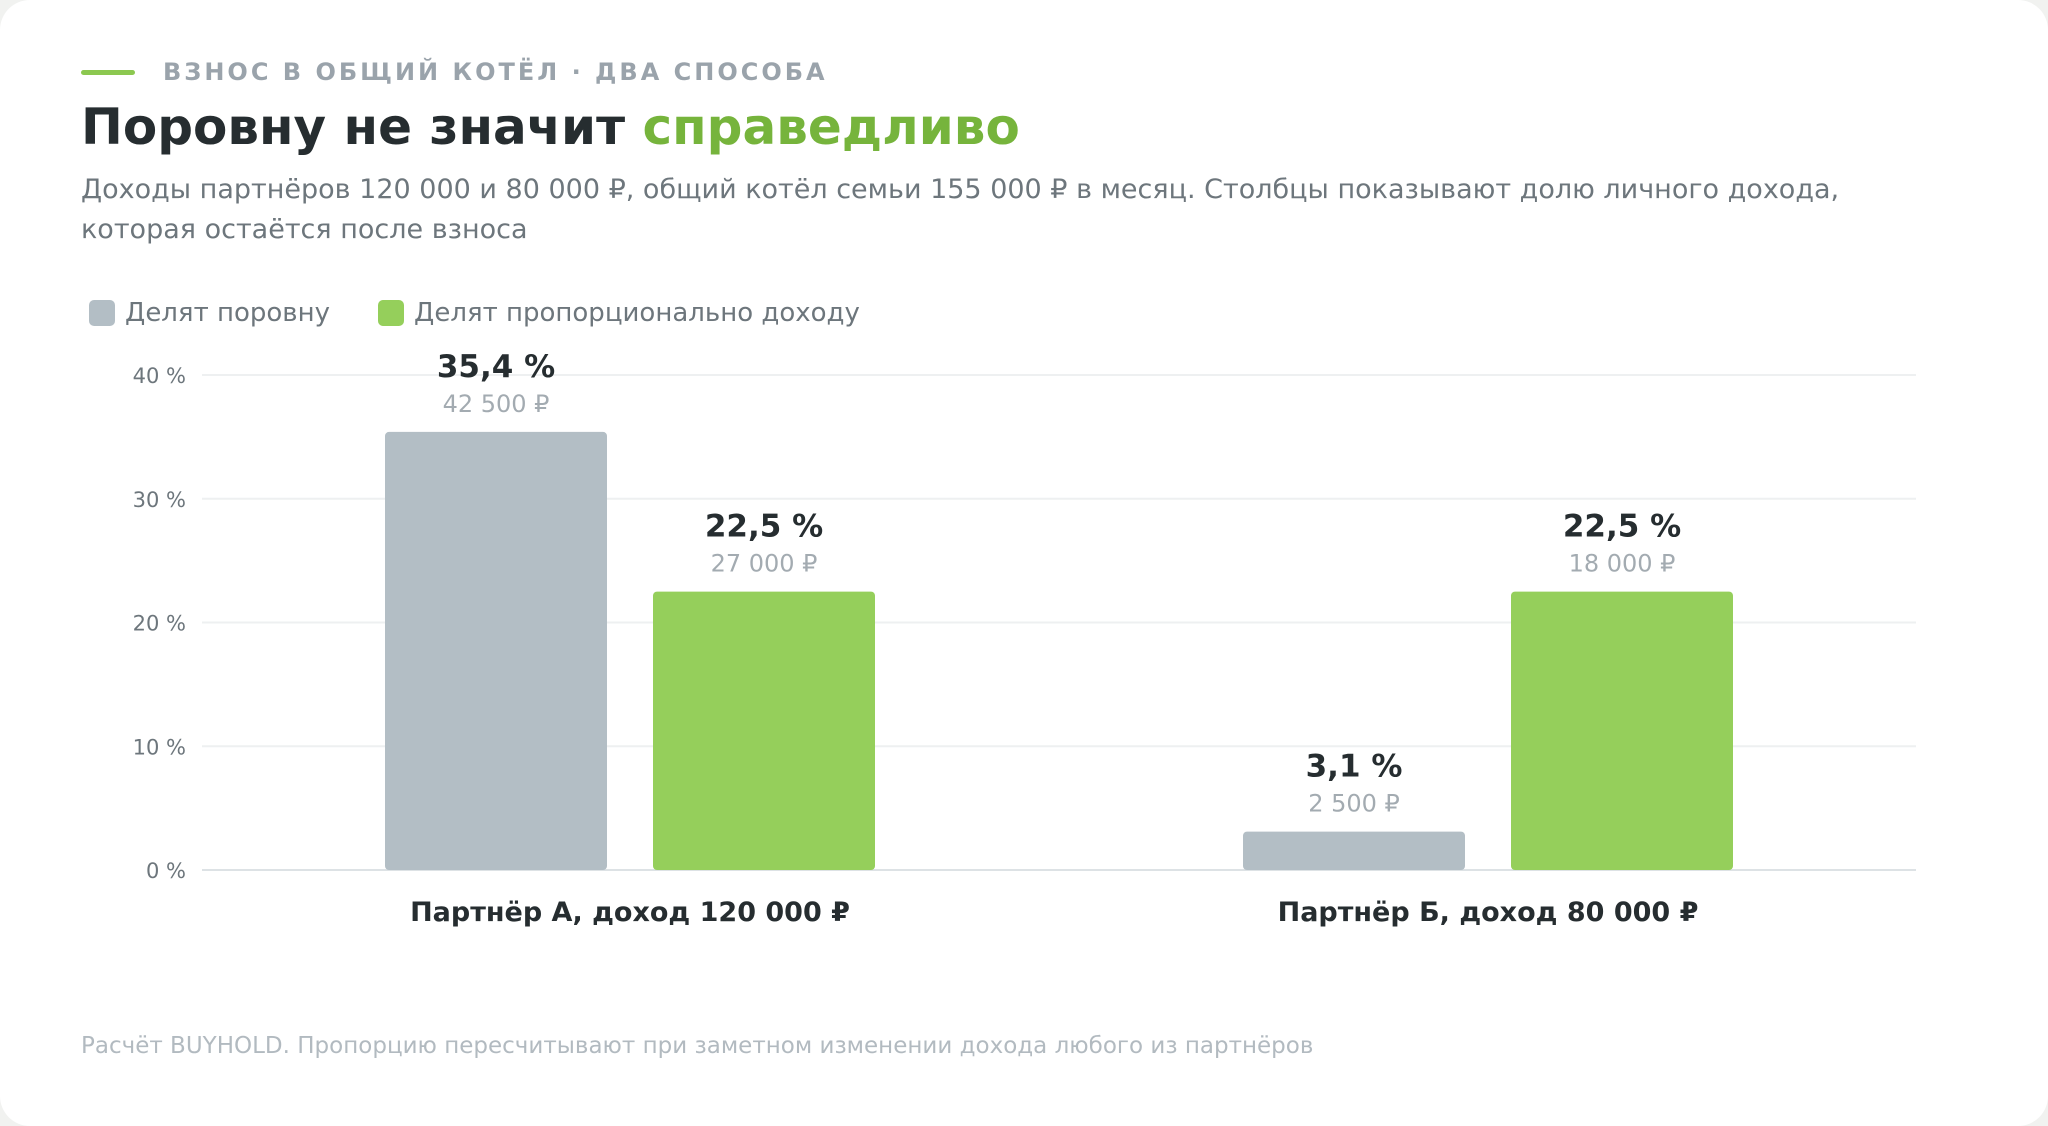 The width and height of the screenshot is (2048, 1126). What do you see at coordinates (159, 747) in the screenshot?
I see `y-tick-label: 10 %` at bounding box center [159, 747].